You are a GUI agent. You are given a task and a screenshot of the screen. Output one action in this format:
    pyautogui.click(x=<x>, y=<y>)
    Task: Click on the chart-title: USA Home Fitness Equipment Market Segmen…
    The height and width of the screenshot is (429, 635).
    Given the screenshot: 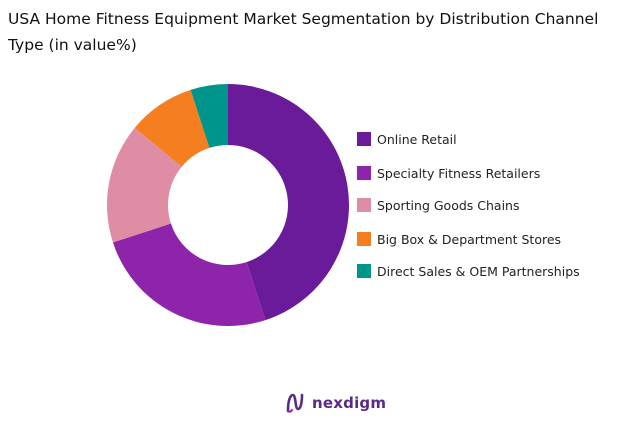 What is the action you would take?
    pyautogui.click(x=303, y=32)
    